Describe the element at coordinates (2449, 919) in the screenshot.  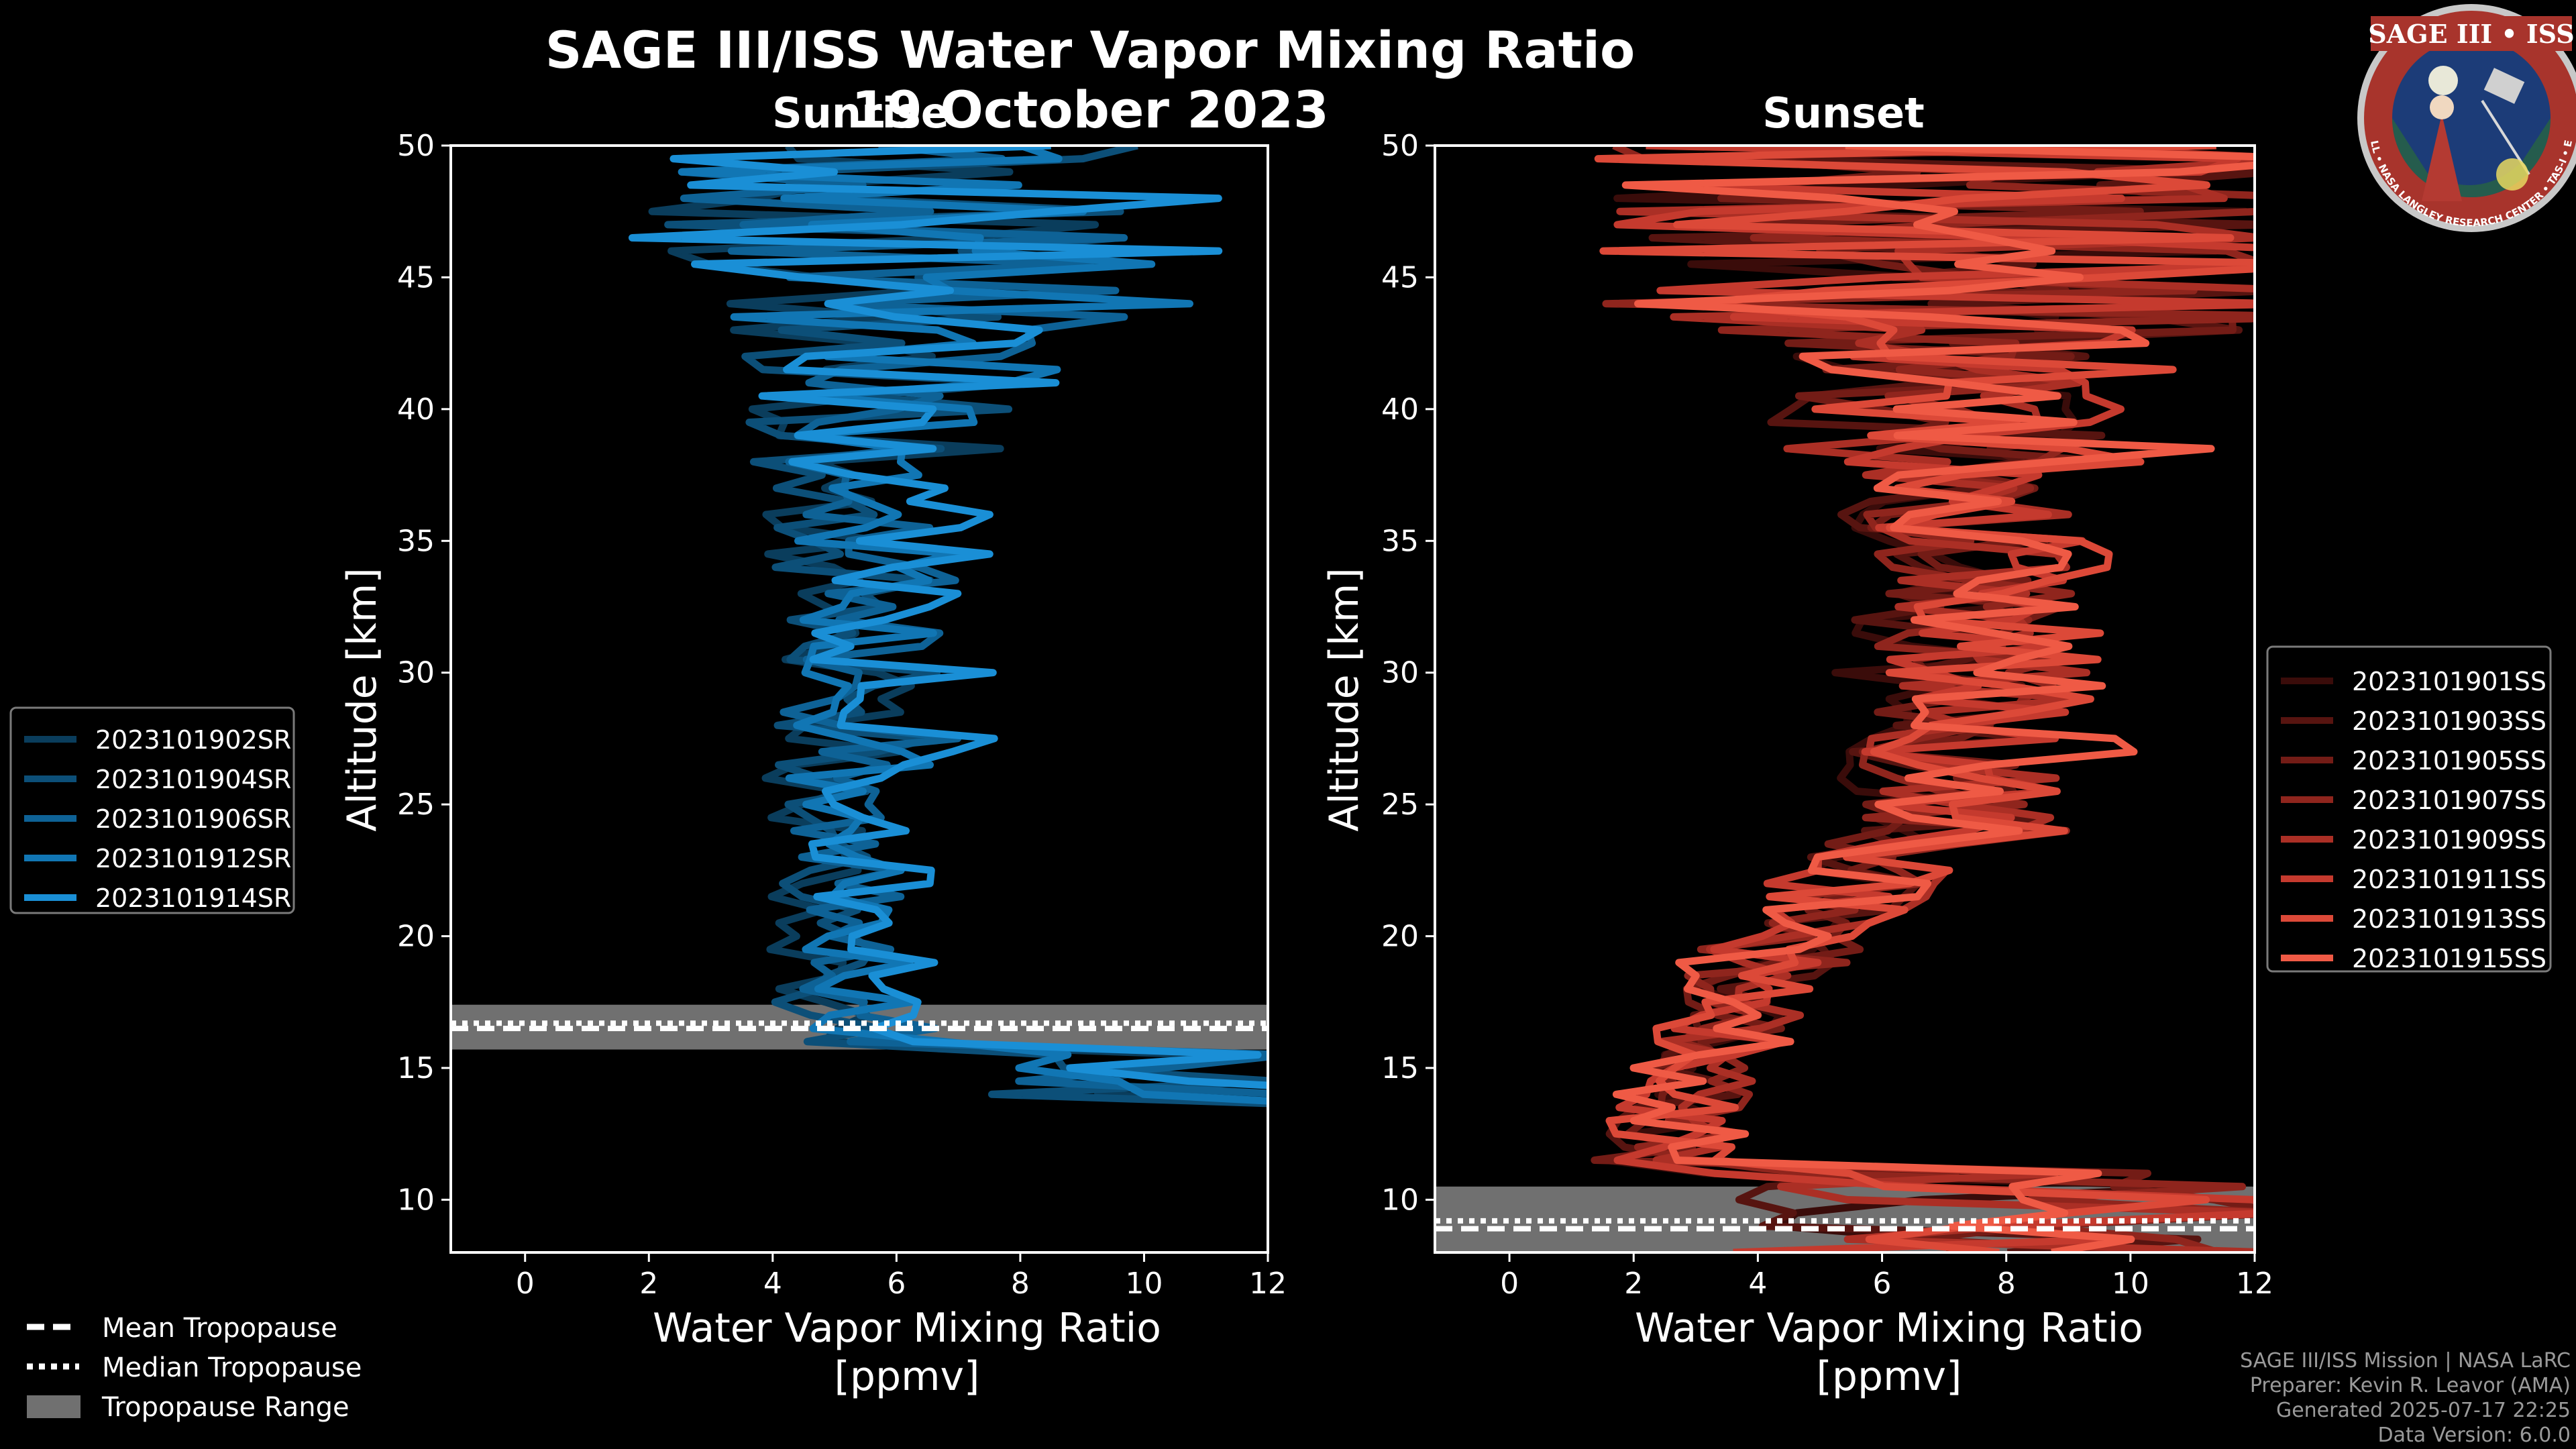
I see `legend-label-2023101913SS: 2023101913SS` at that location.